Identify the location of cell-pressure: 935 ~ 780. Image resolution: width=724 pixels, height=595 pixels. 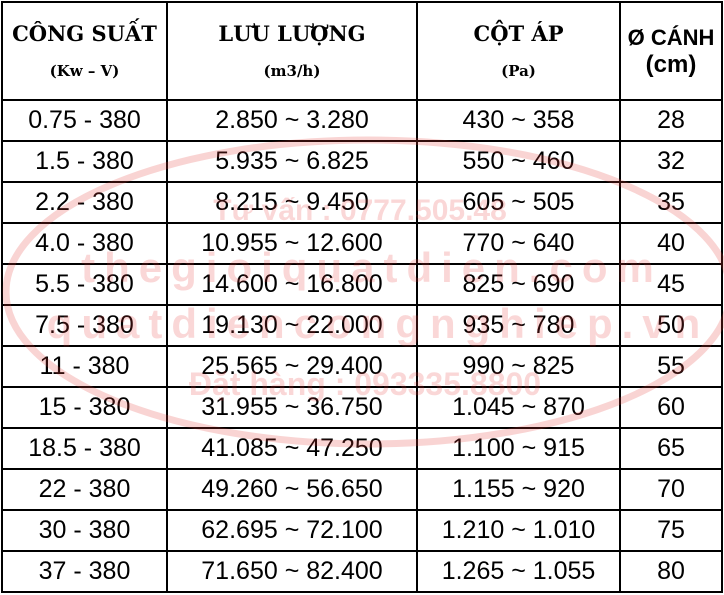
(518, 325).